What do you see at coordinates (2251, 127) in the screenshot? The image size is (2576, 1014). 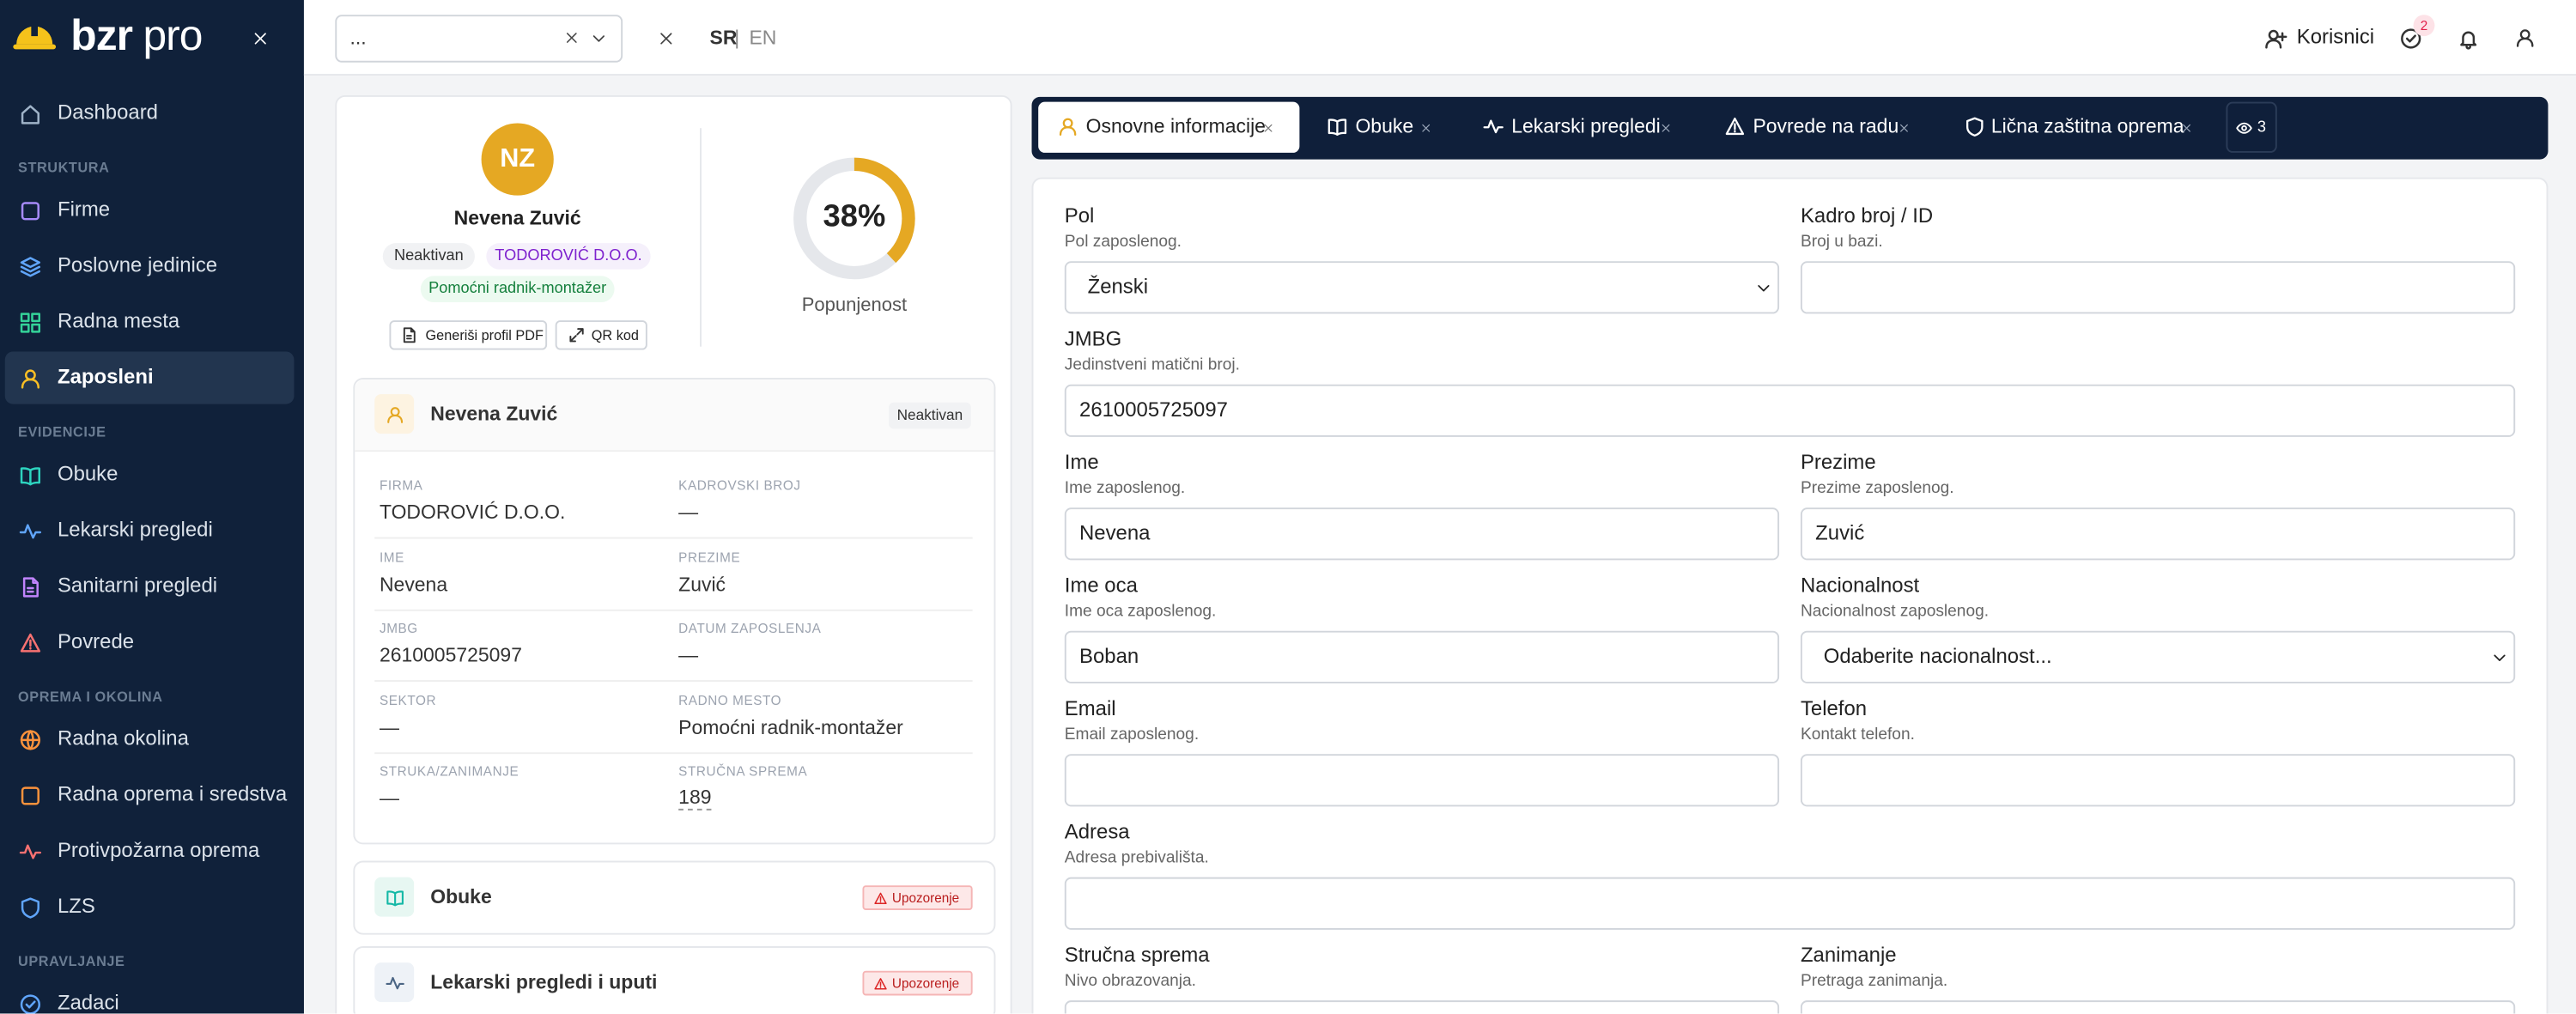 I see `hidden-tabs` at bounding box center [2251, 127].